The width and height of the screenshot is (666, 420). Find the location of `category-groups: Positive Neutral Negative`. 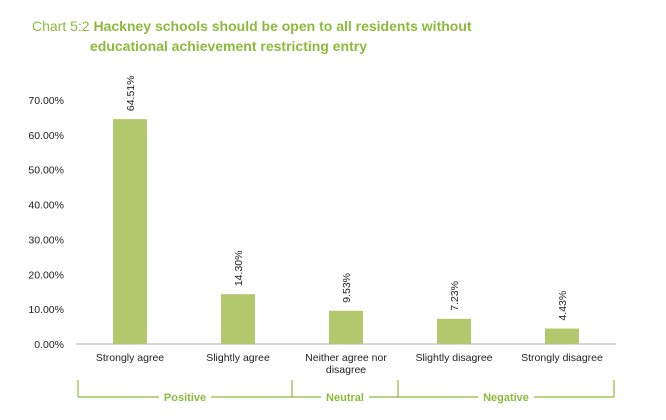

category-groups: Positive Neutral Negative is located at coordinates (346, 392).